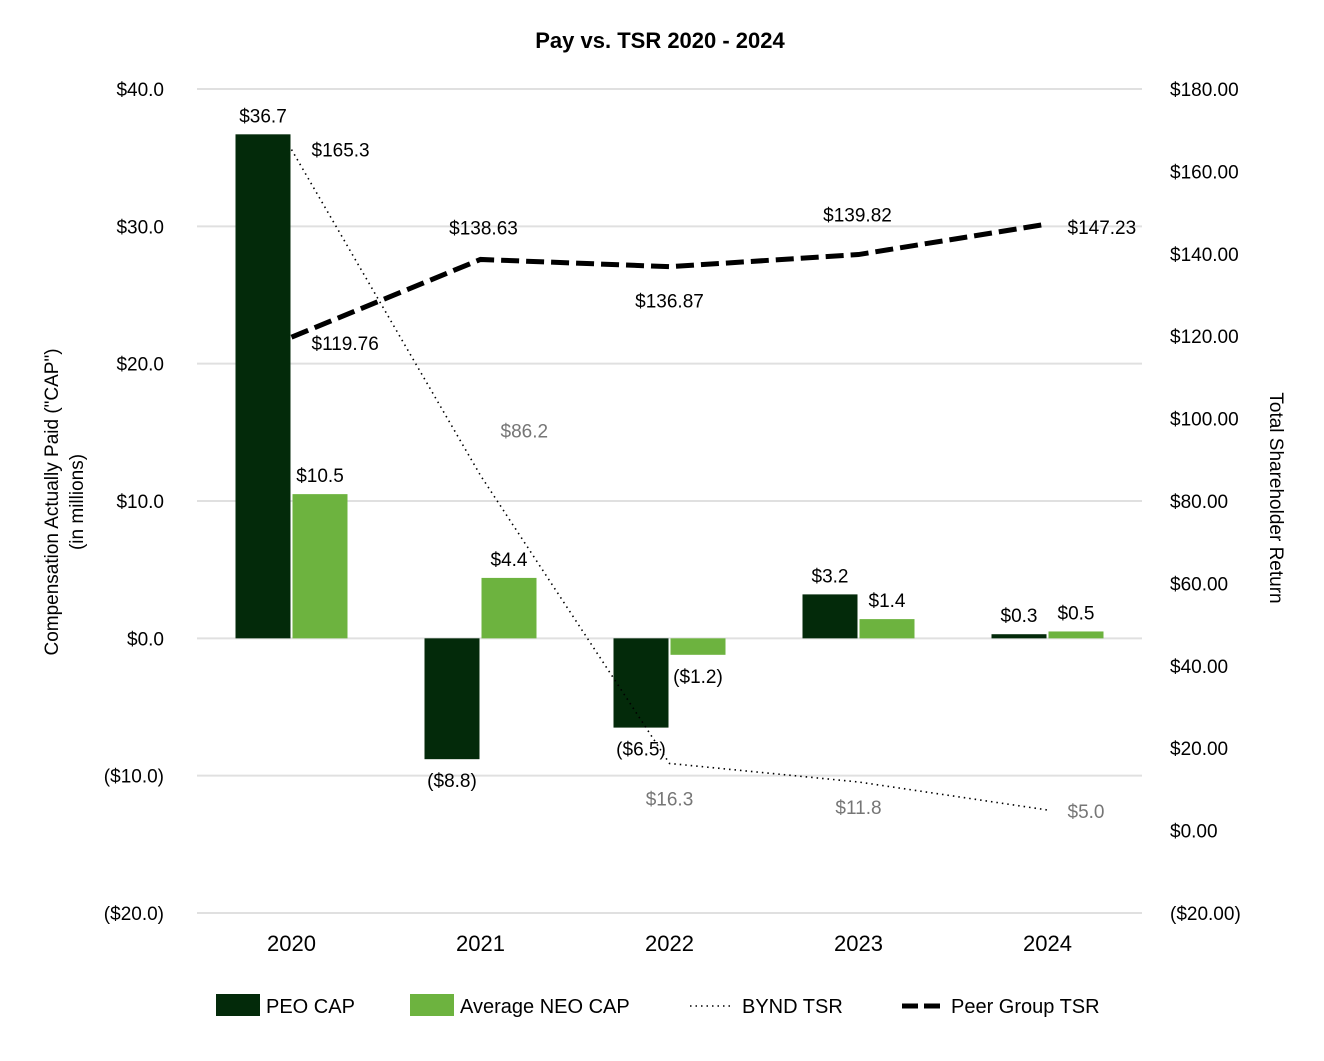 This screenshot has height=1061, width=1324. Describe the element at coordinates (1025, 1007) in the screenshot. I see `legend-label-peer-tsr: Peer Group TSR` at that location.